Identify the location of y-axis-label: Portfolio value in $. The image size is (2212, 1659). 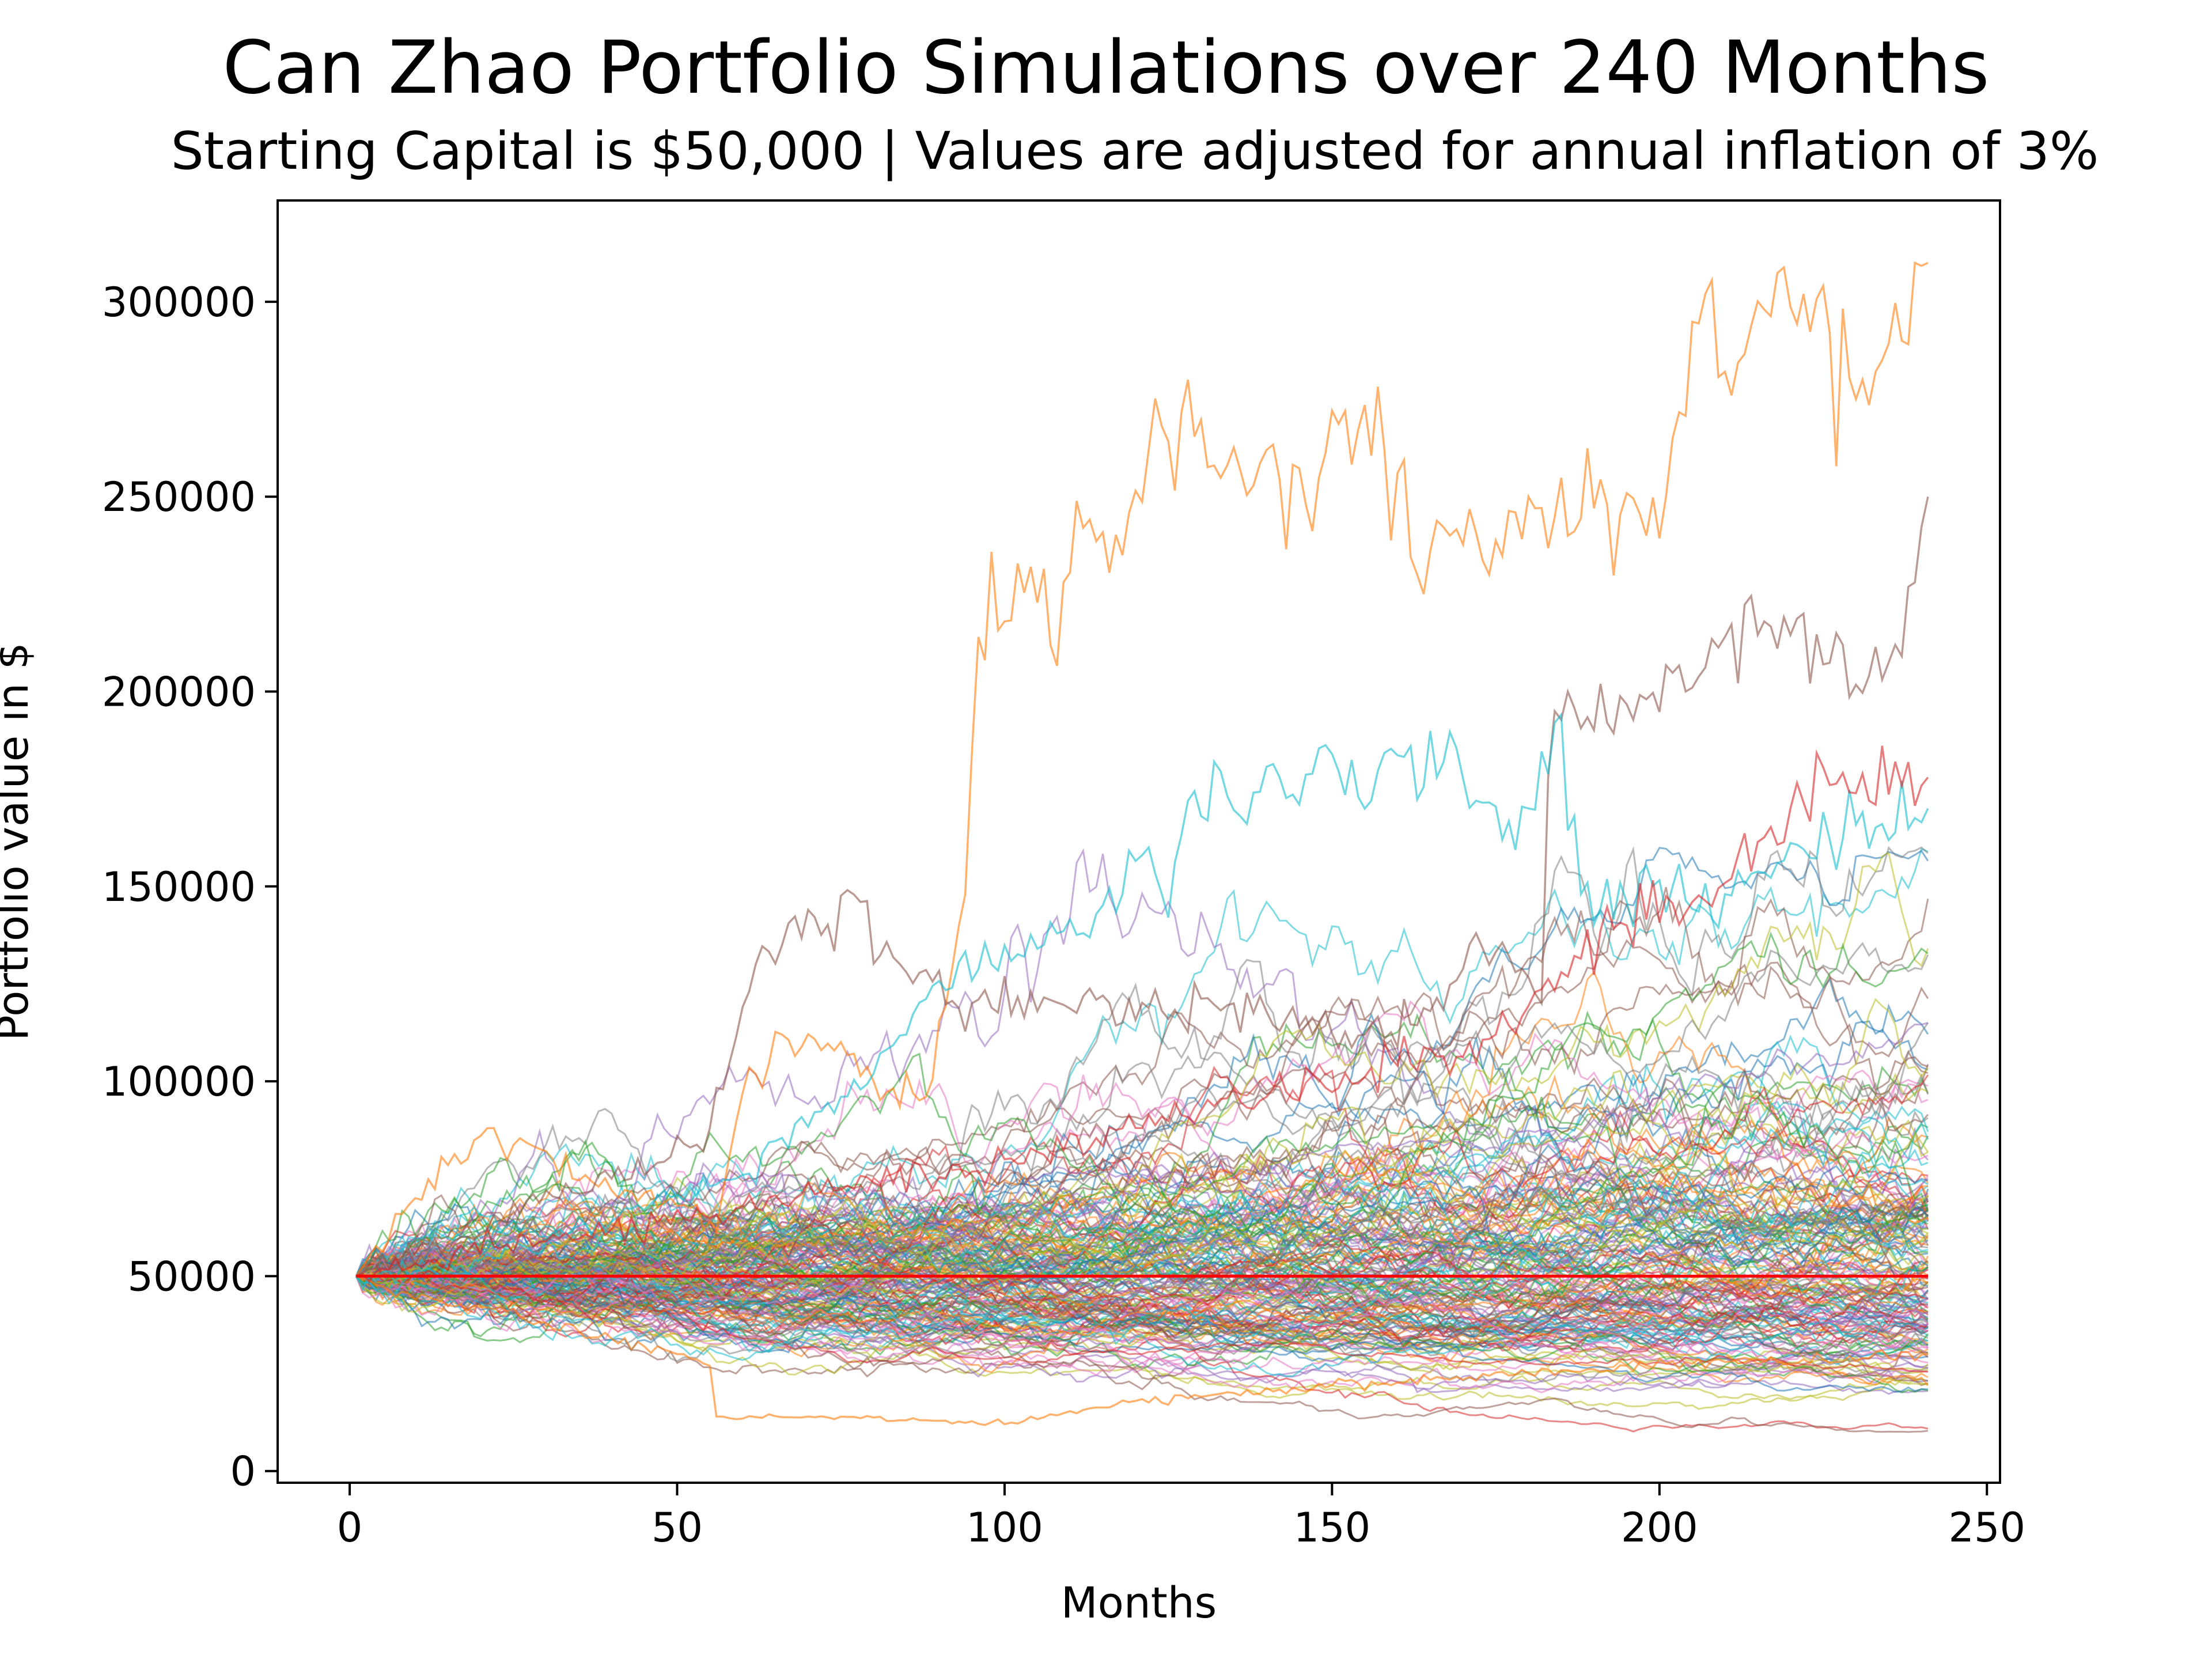
(19, 841).